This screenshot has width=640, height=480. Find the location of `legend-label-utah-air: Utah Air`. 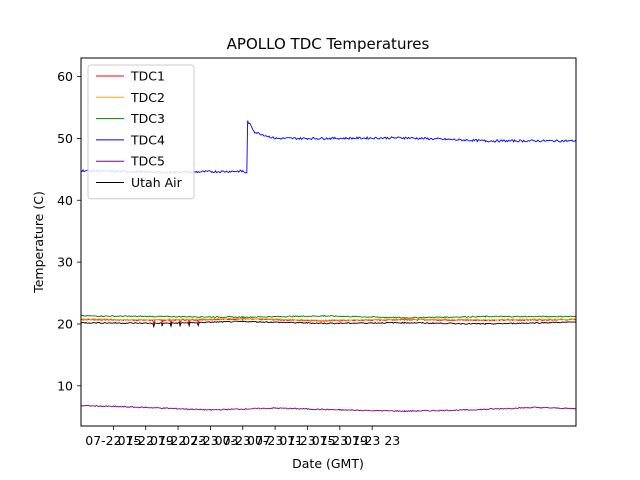

legend-label-utah-air: Utah Air is located at coordinates (157, 182).